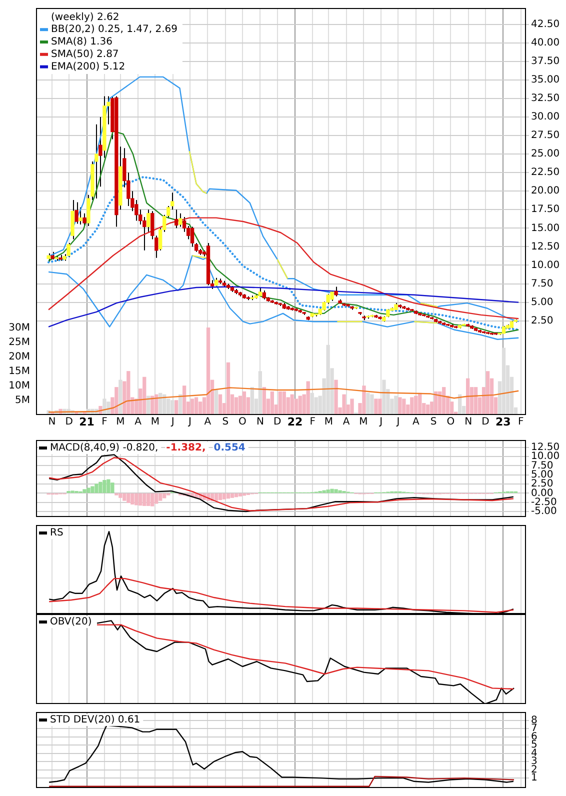  What do you see at coordinates (57, 533) in the screenshot?
I see `legend-label: RS` at bounding box center [57, 533].